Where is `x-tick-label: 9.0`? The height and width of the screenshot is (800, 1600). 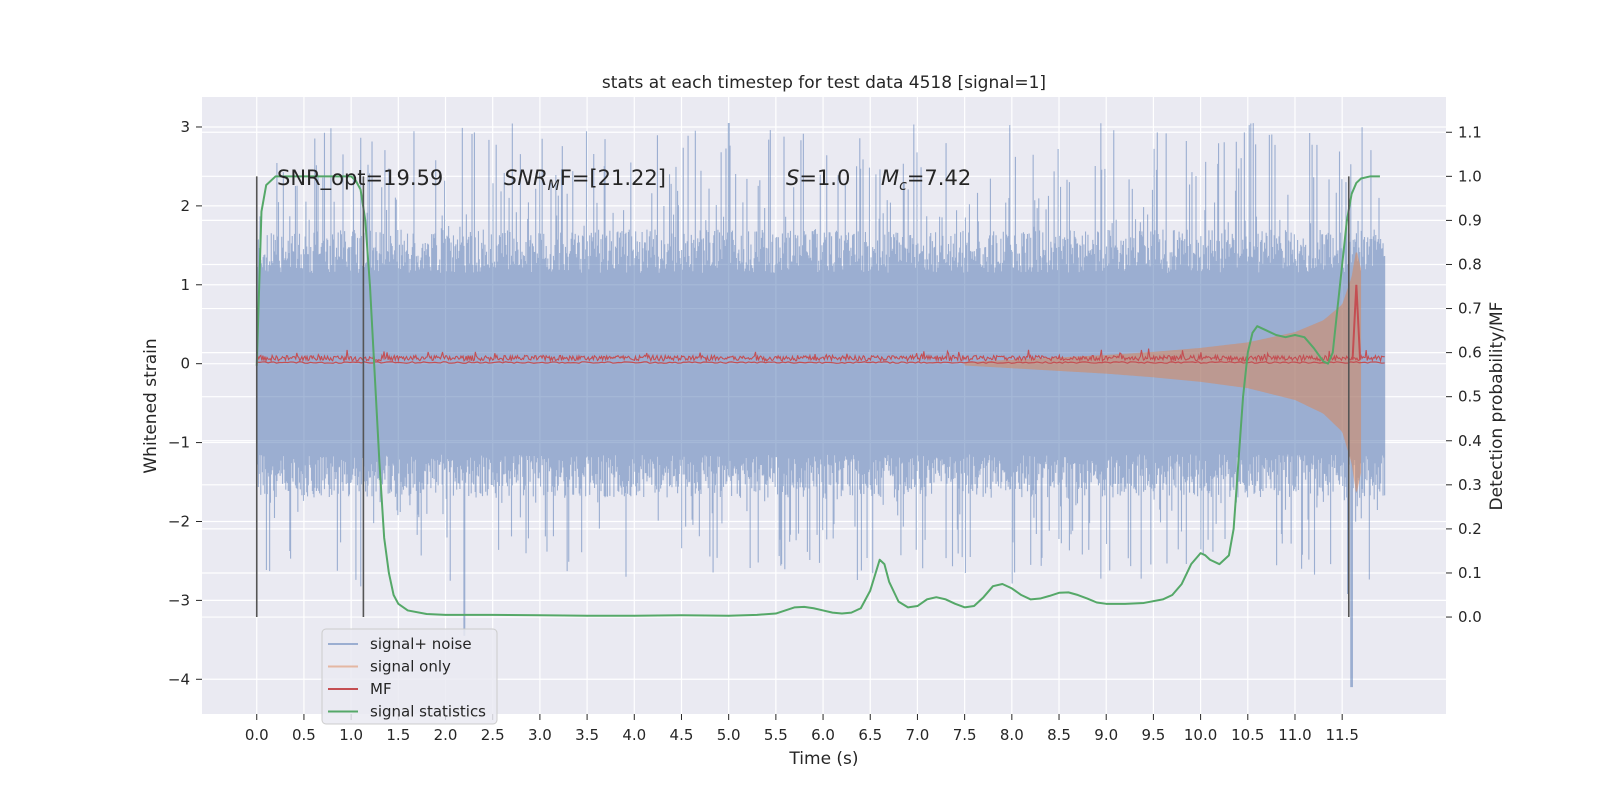 x-tick-label: 9.0 is located at coordinates (1106, 735).